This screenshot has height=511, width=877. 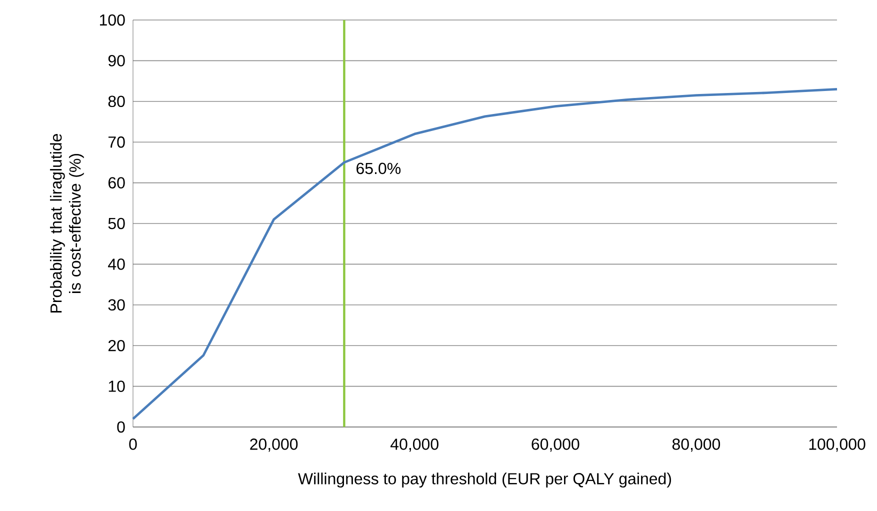 What do you see at coordinates (484, 480) in the screenshot?
I see `x-axis-title: Willingness to pay threshold (EUR per QALY gained)` at bounding box center [484, 480].